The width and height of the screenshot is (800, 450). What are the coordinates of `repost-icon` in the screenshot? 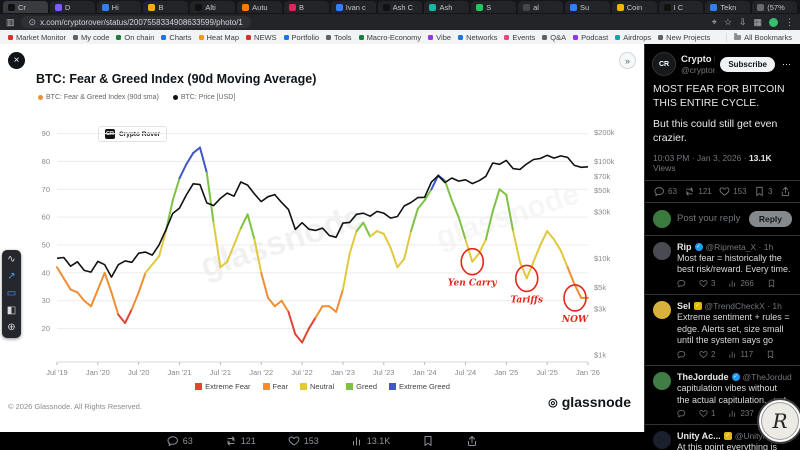 It's located at (231, 441).